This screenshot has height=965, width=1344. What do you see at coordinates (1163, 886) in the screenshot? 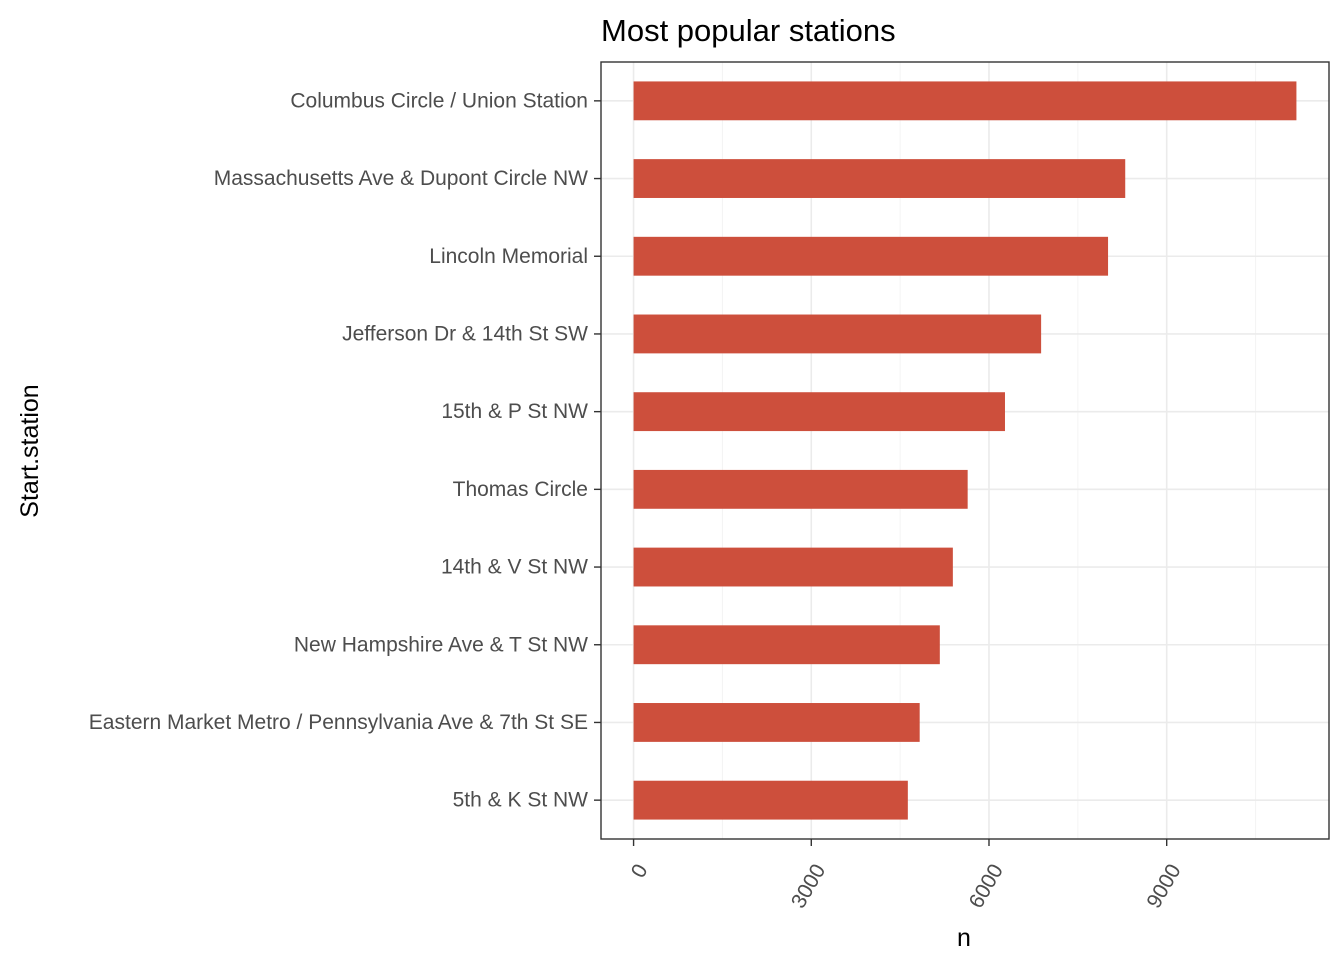
I see `x-tick-label: 9000` at bounding box center [1163, 886].